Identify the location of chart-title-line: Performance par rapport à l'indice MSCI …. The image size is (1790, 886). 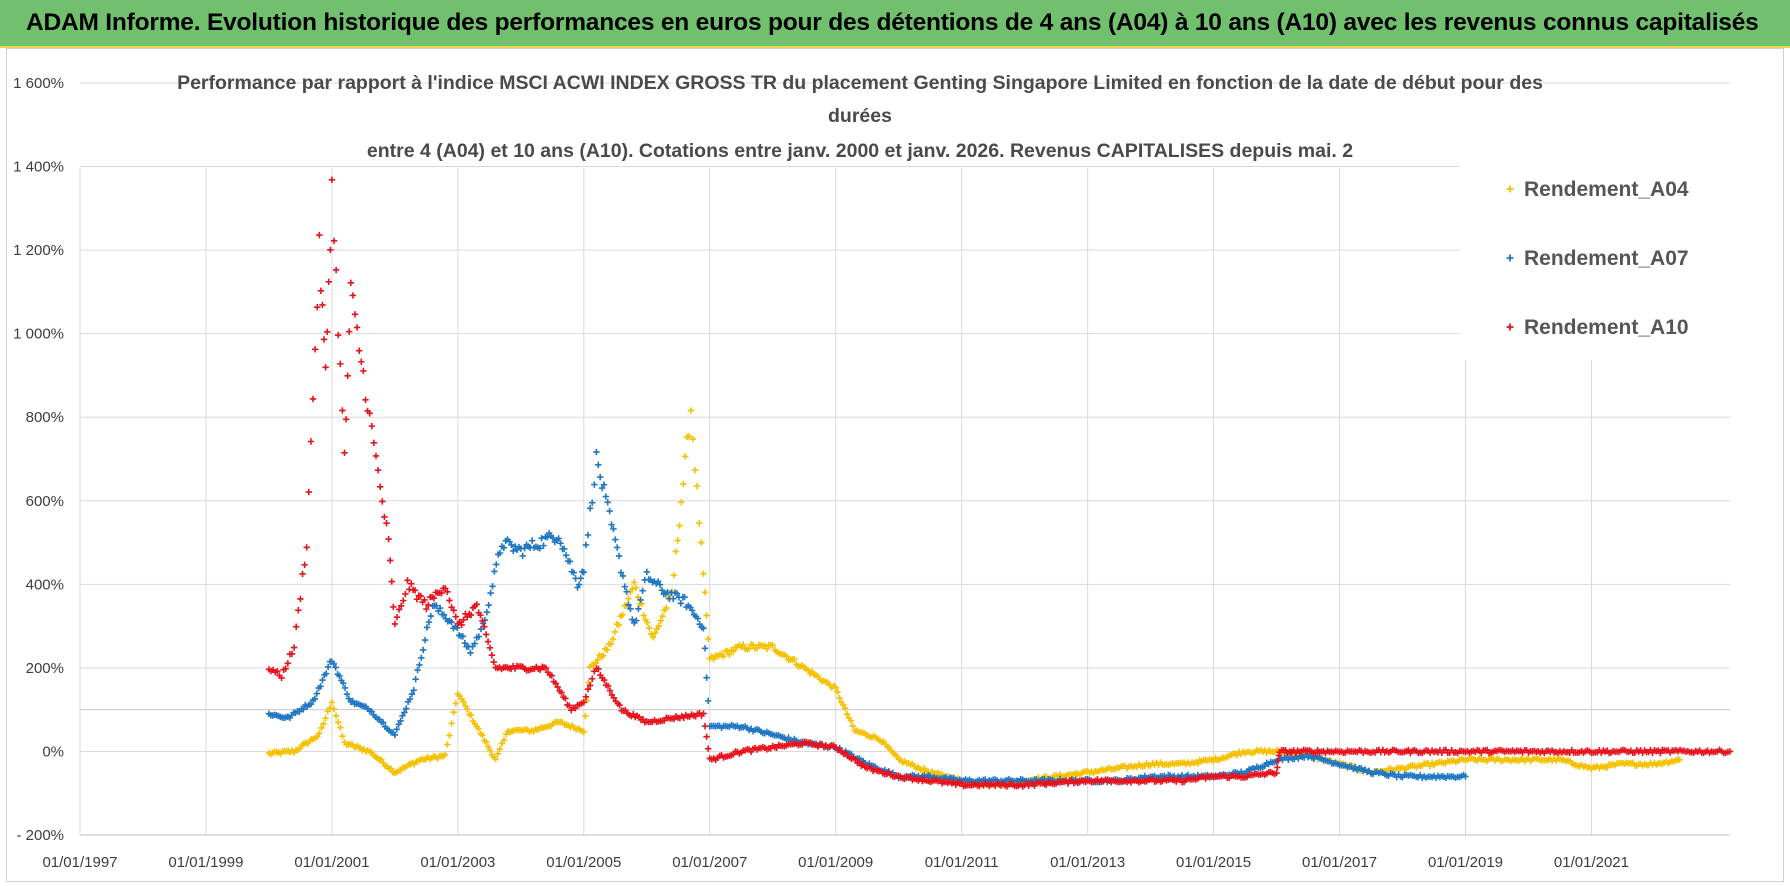
(860, 83).